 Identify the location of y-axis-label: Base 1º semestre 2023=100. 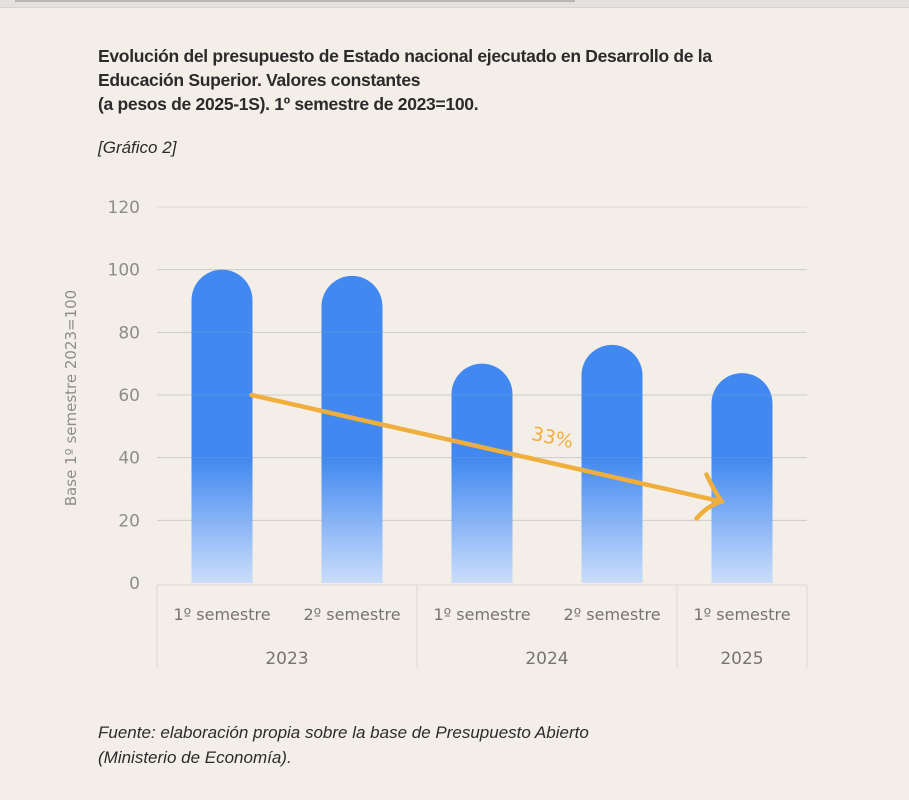
(71, 398).